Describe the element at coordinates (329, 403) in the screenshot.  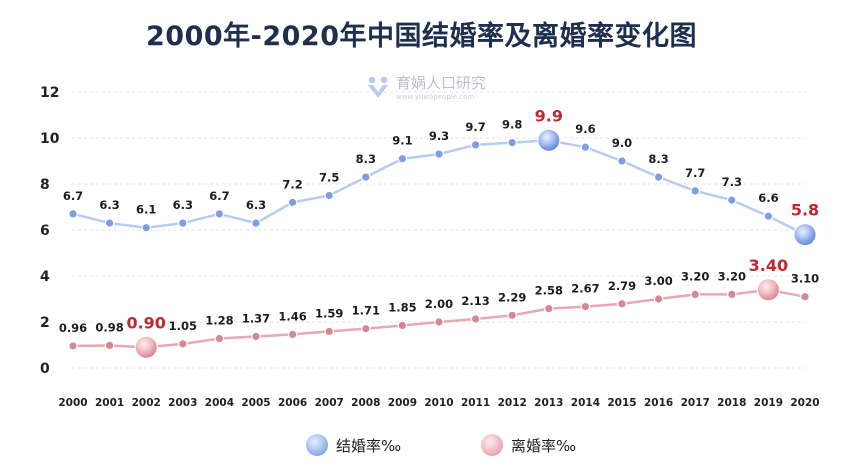
I see `x-tick-label: 2007` at that location.